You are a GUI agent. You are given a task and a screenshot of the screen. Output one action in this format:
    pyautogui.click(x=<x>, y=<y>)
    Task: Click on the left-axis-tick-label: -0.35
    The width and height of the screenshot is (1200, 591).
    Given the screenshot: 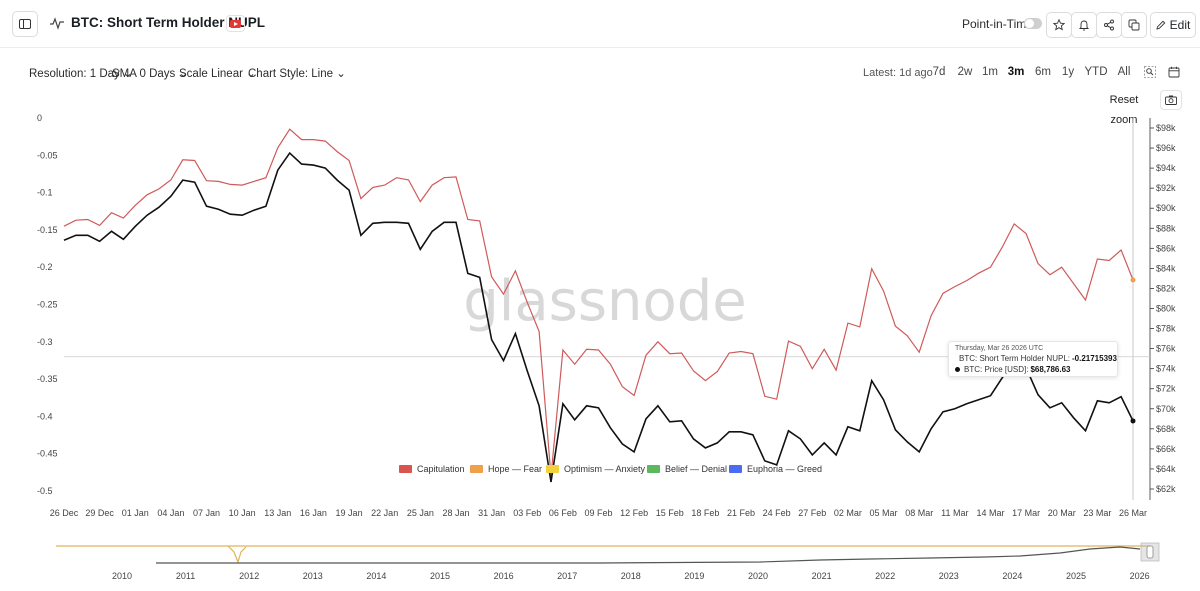 What is the action you would take?
    pyautogui.click(x=47, y=379)
    